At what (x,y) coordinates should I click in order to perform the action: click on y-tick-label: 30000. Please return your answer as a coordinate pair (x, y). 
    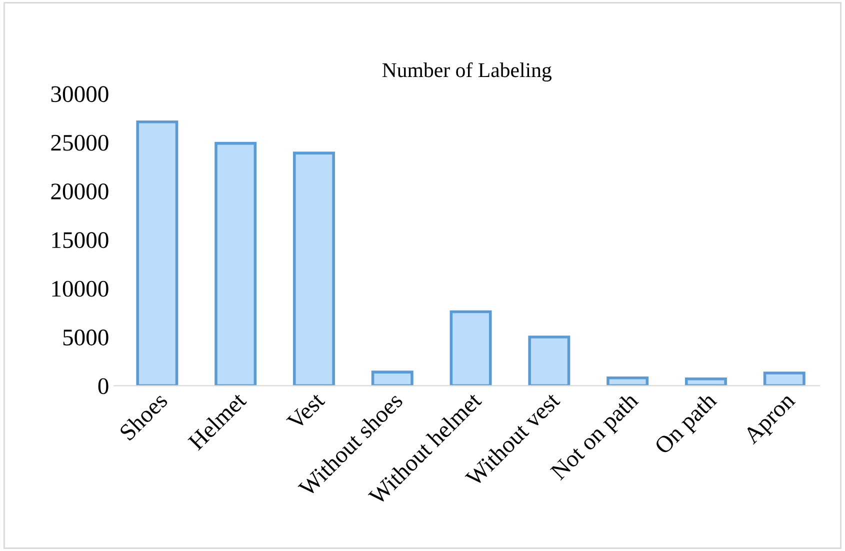
    Looking at the image, I should click on (79, 94).